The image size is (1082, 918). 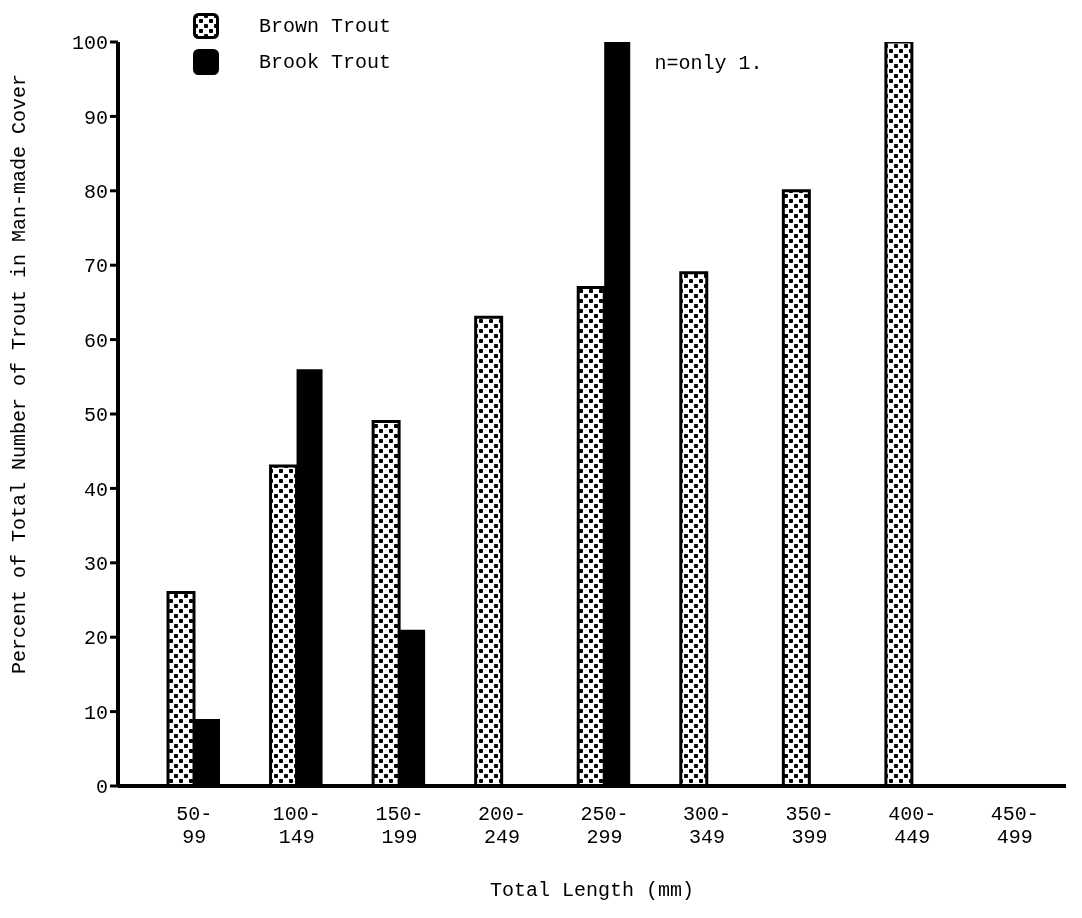 What do you see at coordinates (708, 64) in the screenshot?
I see `annotation: n=only 1.` at bounding box center [708, 64].